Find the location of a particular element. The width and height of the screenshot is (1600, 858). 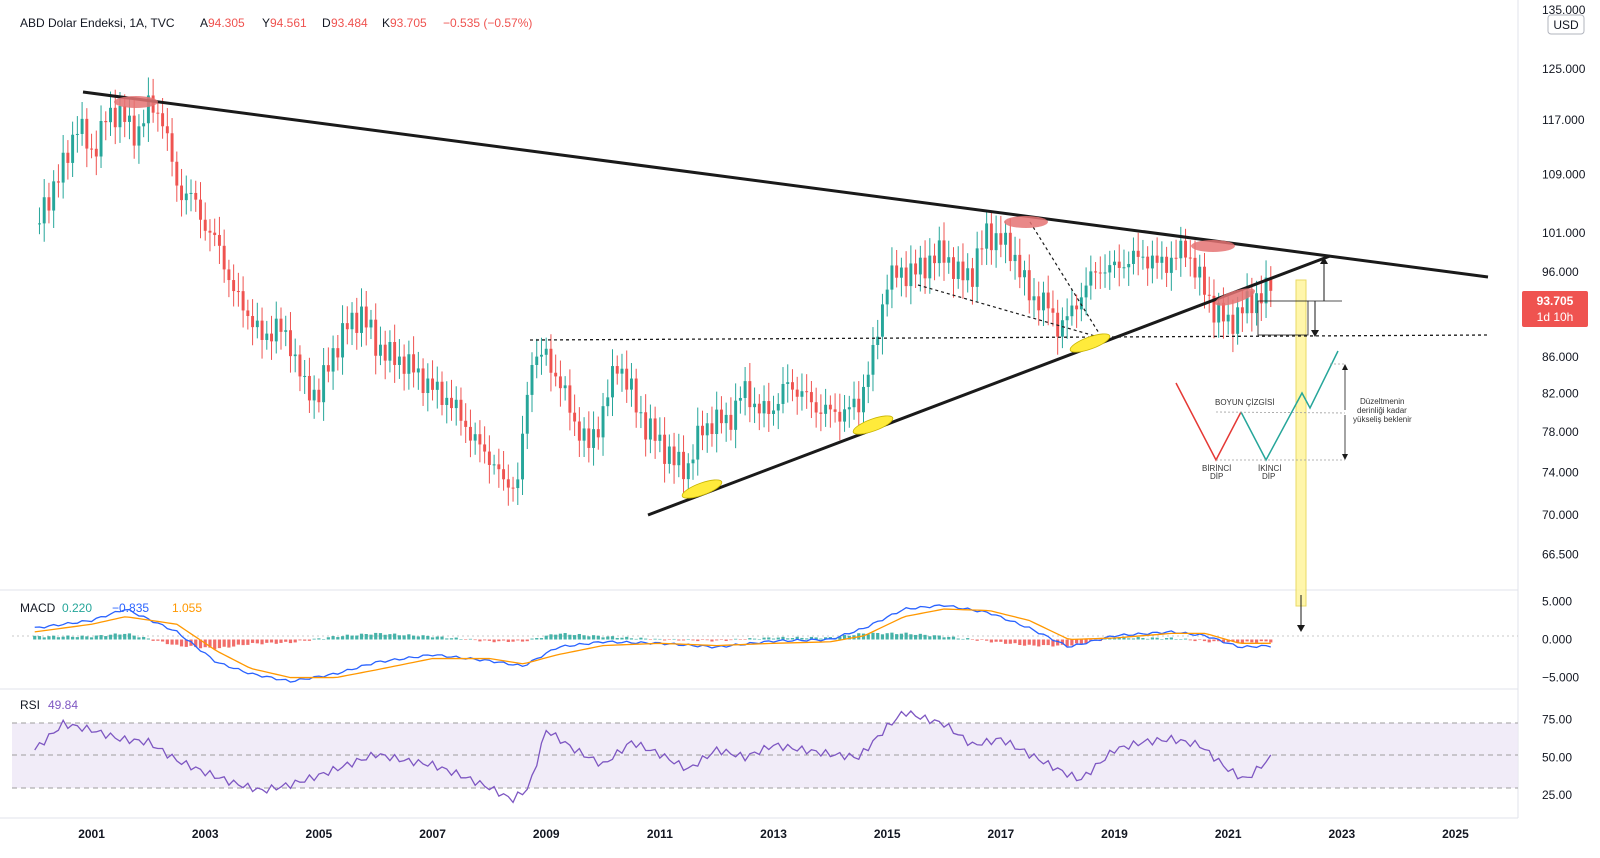

bottom-marker-2014 is located at coordinates (873, 425).